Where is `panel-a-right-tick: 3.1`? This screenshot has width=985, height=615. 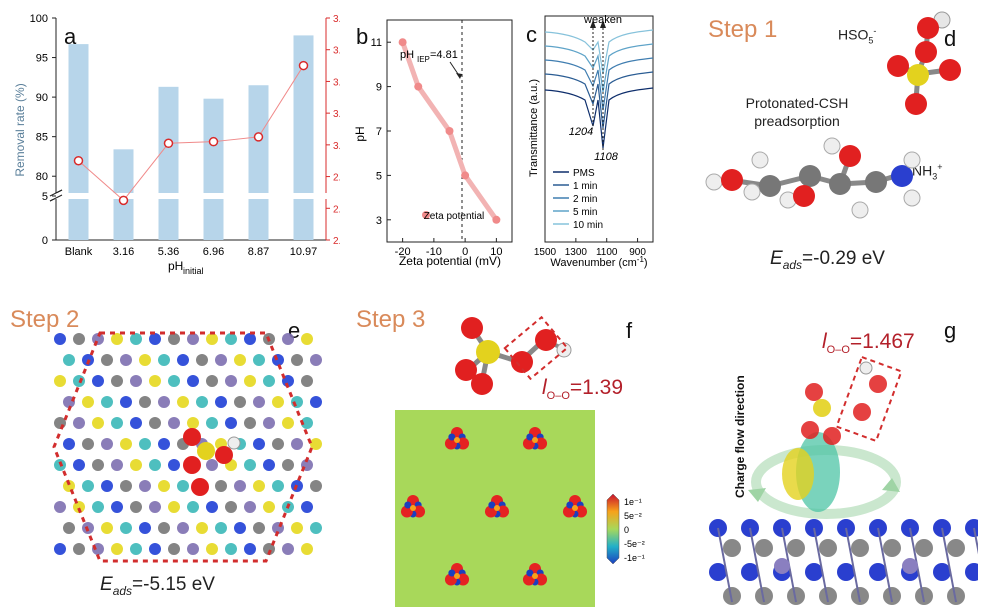 panel-a-right-tick: 3.1 is located at coordinates (336, 146).